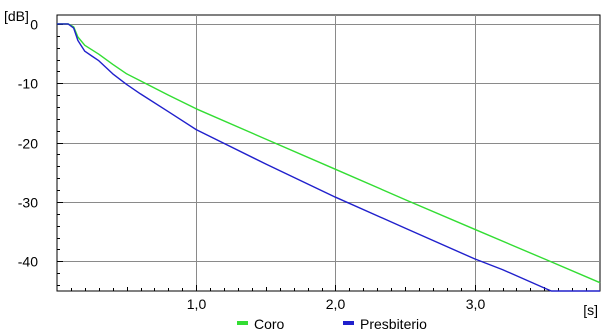 The image size is (601, 334). What do you see at coordinates (590, 310) in the screenshot?
I see `x-axis-unit: [s]` at bounding box center [590, 310].